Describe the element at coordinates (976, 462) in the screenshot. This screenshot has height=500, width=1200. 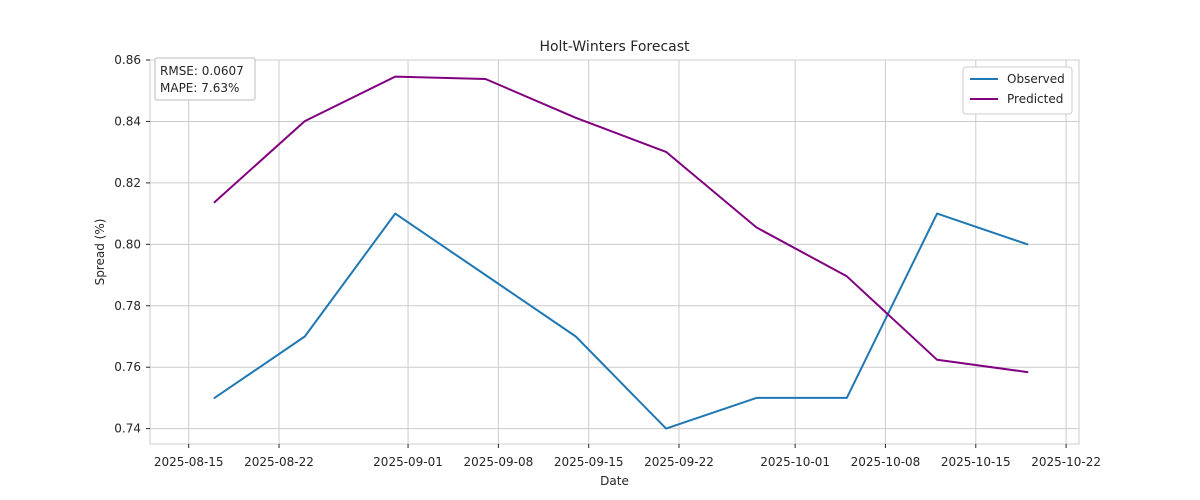
I see `x-tick-label: 2025-10-15` at that location.